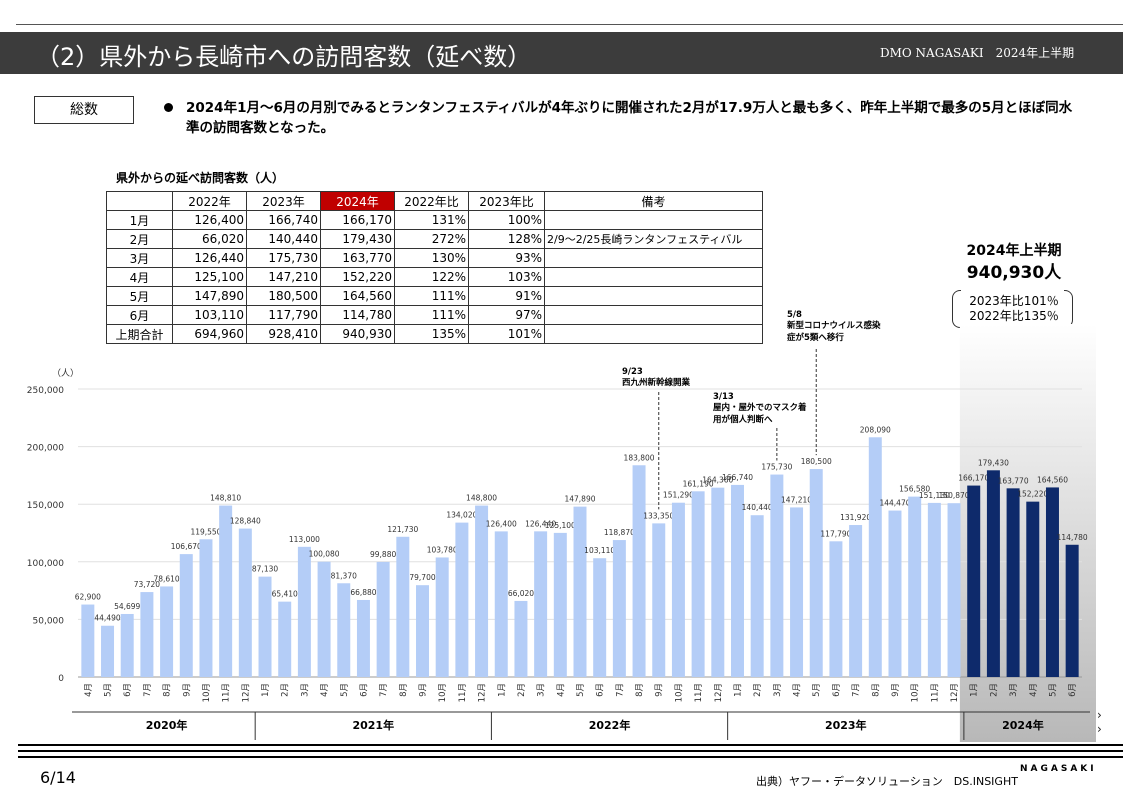  Describe the element at coordinates (168, 107) in the screenshot. I see `bullet-icon` at that location.